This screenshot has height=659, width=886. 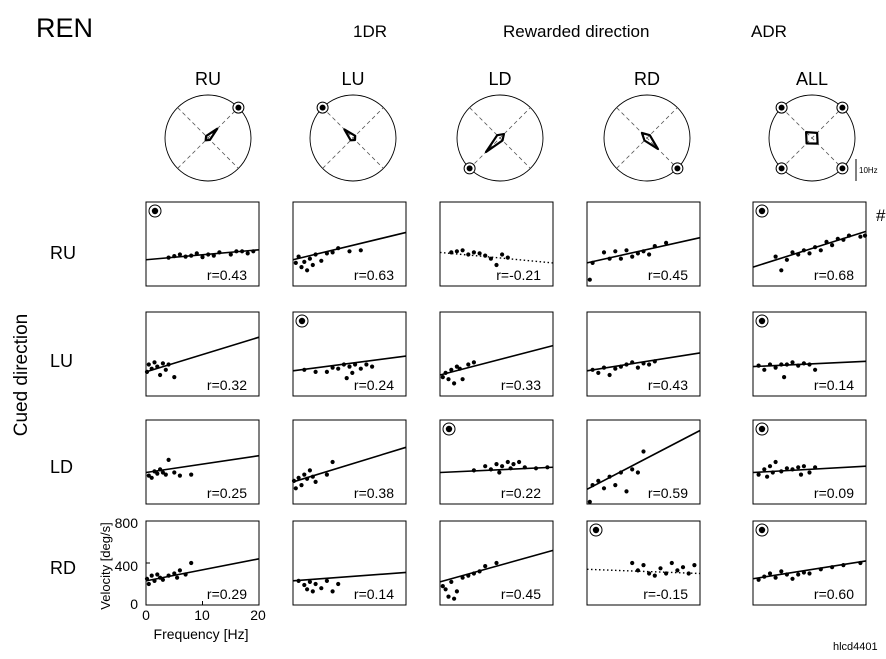 What do you see at coordinates (812, 138) in the screenshot?
I see `polar-diagonal` at bounding box center [812, 138].